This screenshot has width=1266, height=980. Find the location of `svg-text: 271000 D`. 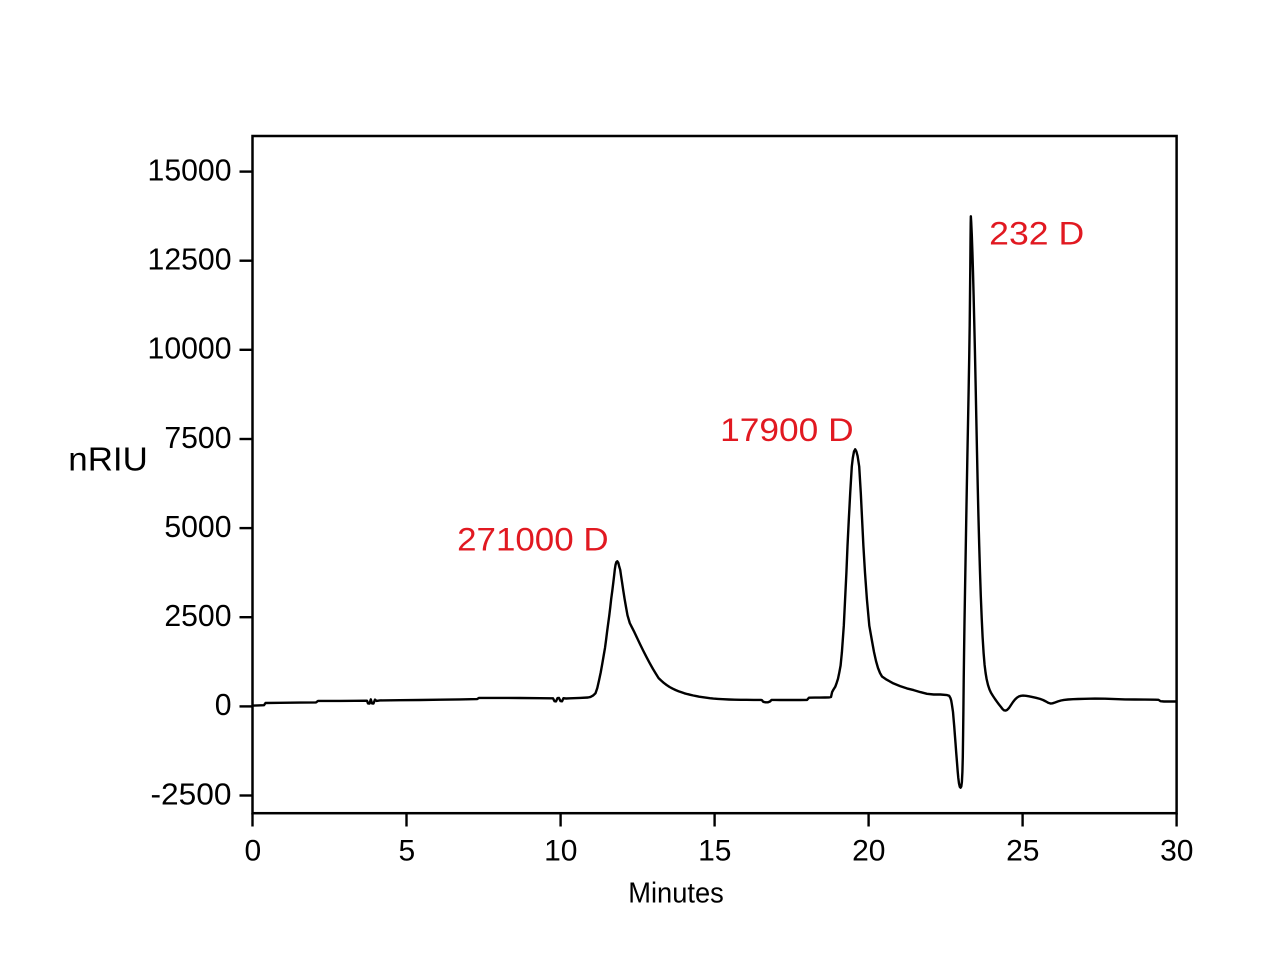

svg-text: 271000 D is located at coordinates (532, 540).